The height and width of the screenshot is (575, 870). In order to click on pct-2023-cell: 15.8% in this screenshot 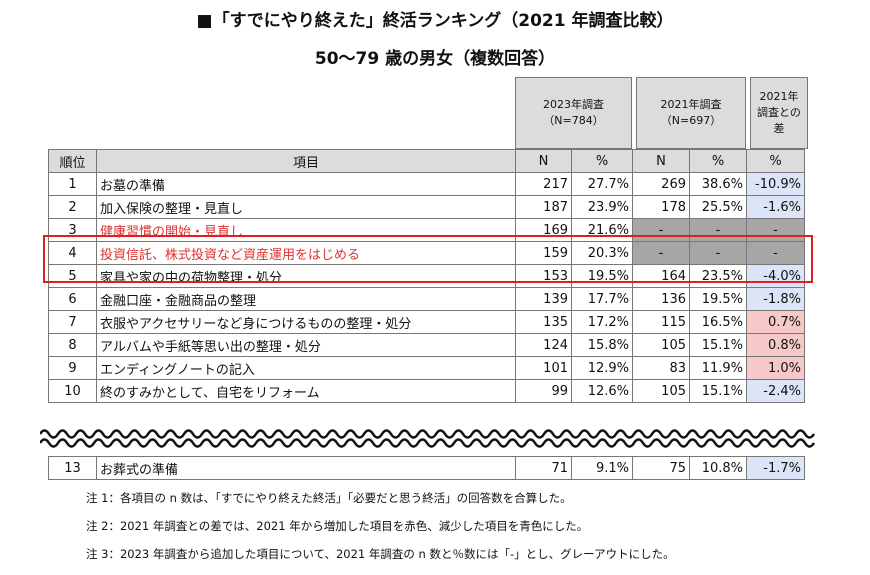, I will do `click(602, 345)`.